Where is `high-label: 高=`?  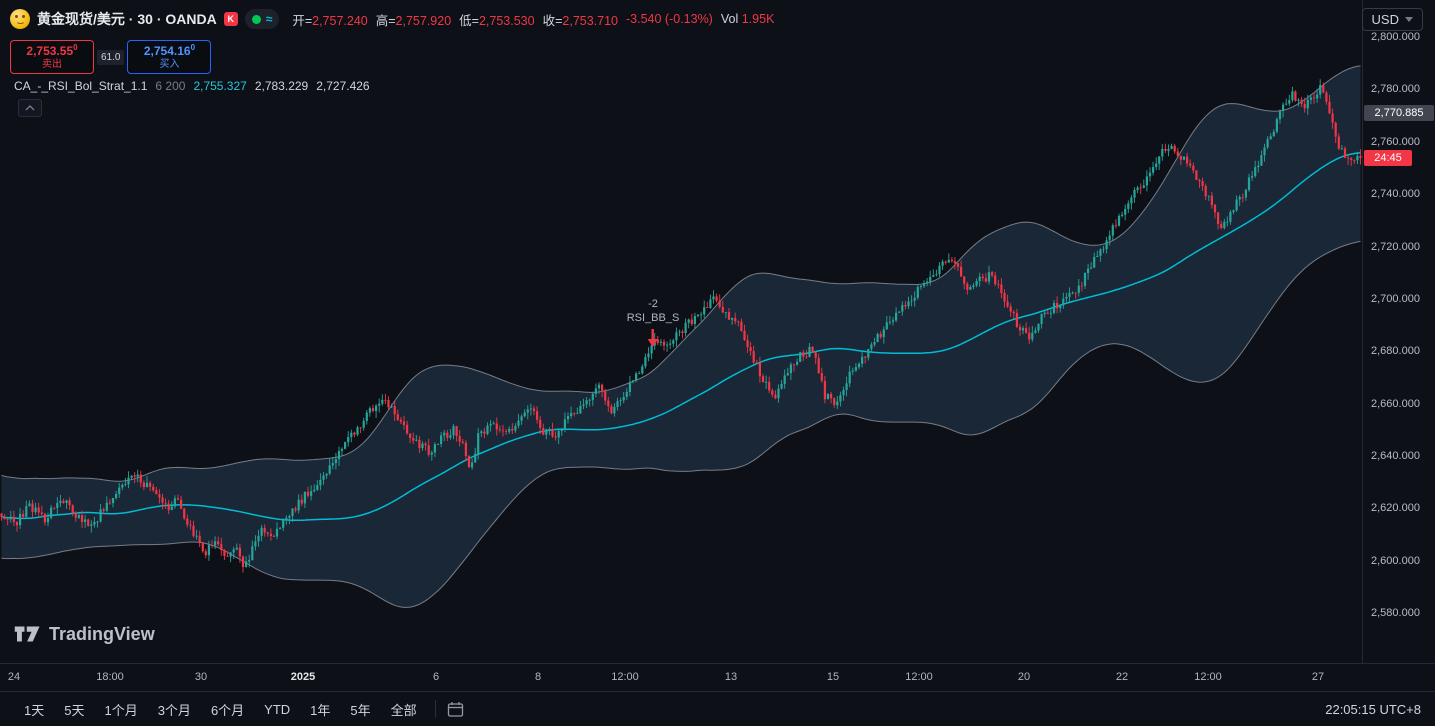
high-label: 高= is located at coordinates (385, 20).